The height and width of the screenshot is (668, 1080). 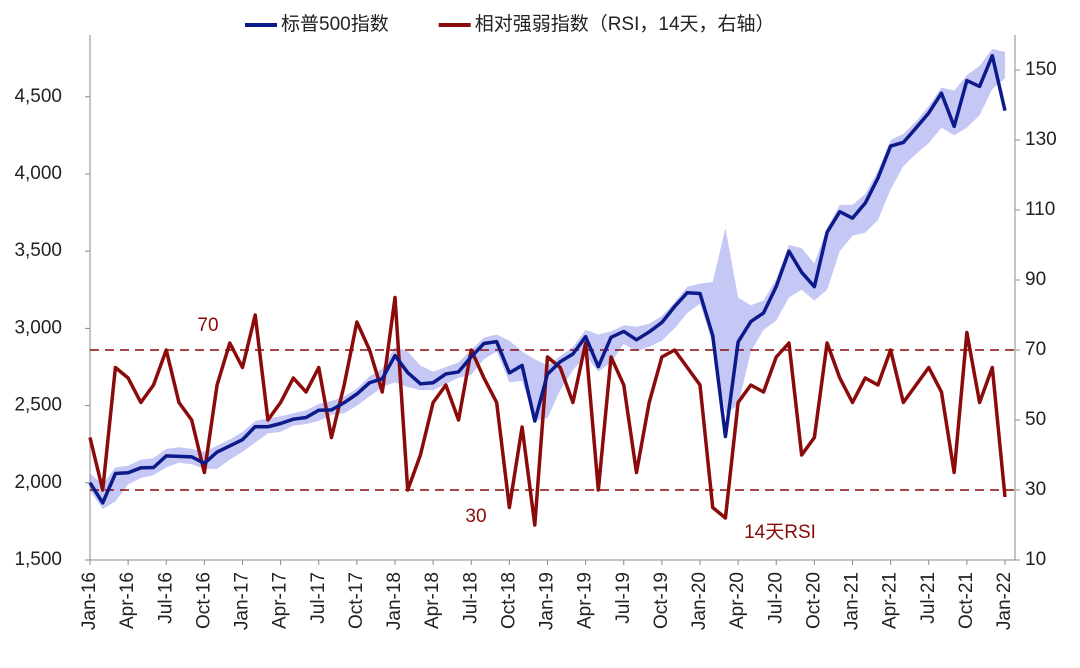 I want to click on y-tick-label: 4,500, so click(x=38, y=96).